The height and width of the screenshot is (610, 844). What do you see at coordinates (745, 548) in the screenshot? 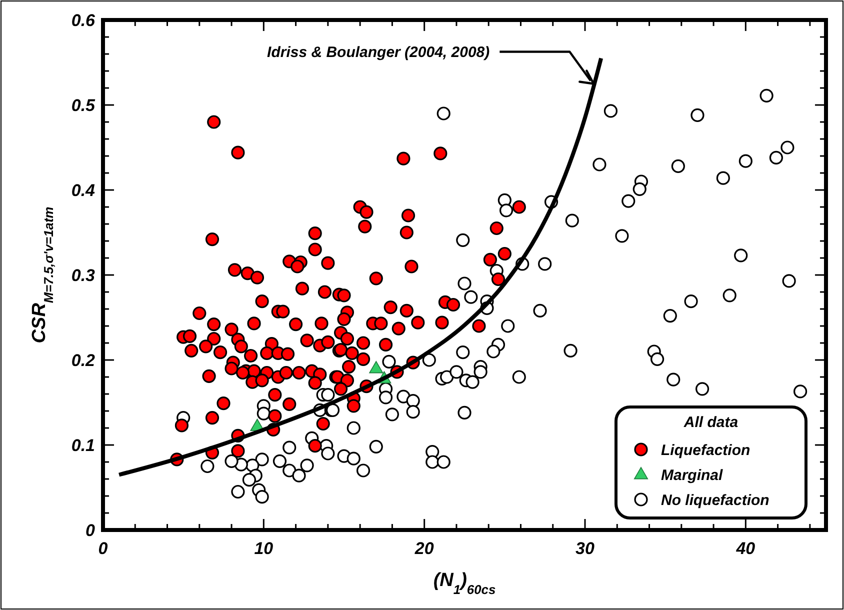
I see `x-tick-label: 40` at bounding box center [745, 548].